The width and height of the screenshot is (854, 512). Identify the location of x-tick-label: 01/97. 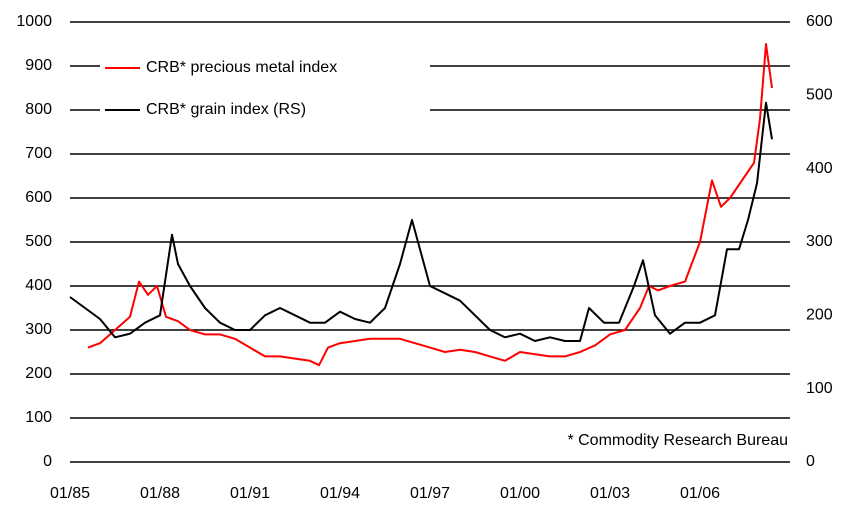
(430, 493).